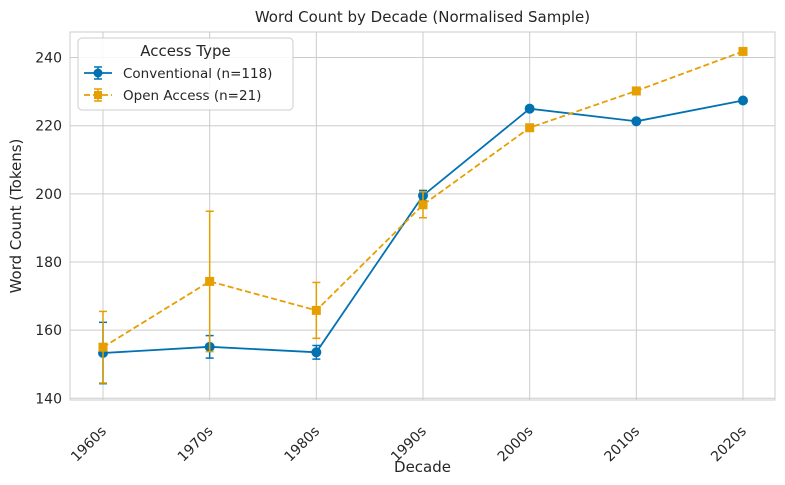 The height and width of the screenshot is (485, 785). What do you see at coordinates (48, 331) in the screenshot?
I see `y-tick-label: 160` at bounding box center [48, 331].